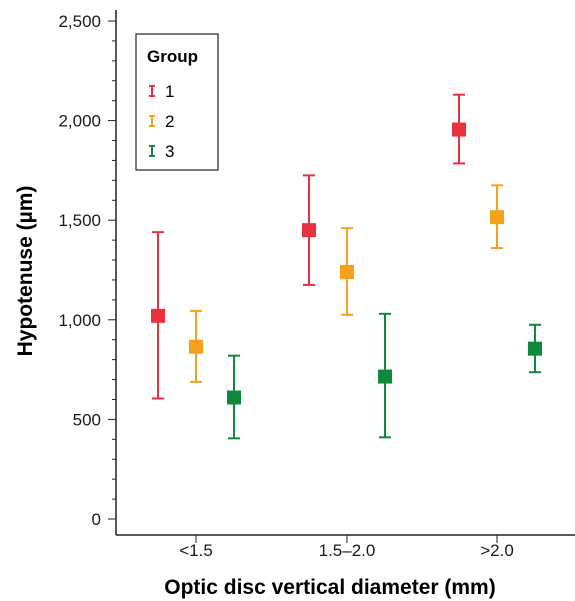  I want to click on y-tick-label: 1,500, so click(79, 220).